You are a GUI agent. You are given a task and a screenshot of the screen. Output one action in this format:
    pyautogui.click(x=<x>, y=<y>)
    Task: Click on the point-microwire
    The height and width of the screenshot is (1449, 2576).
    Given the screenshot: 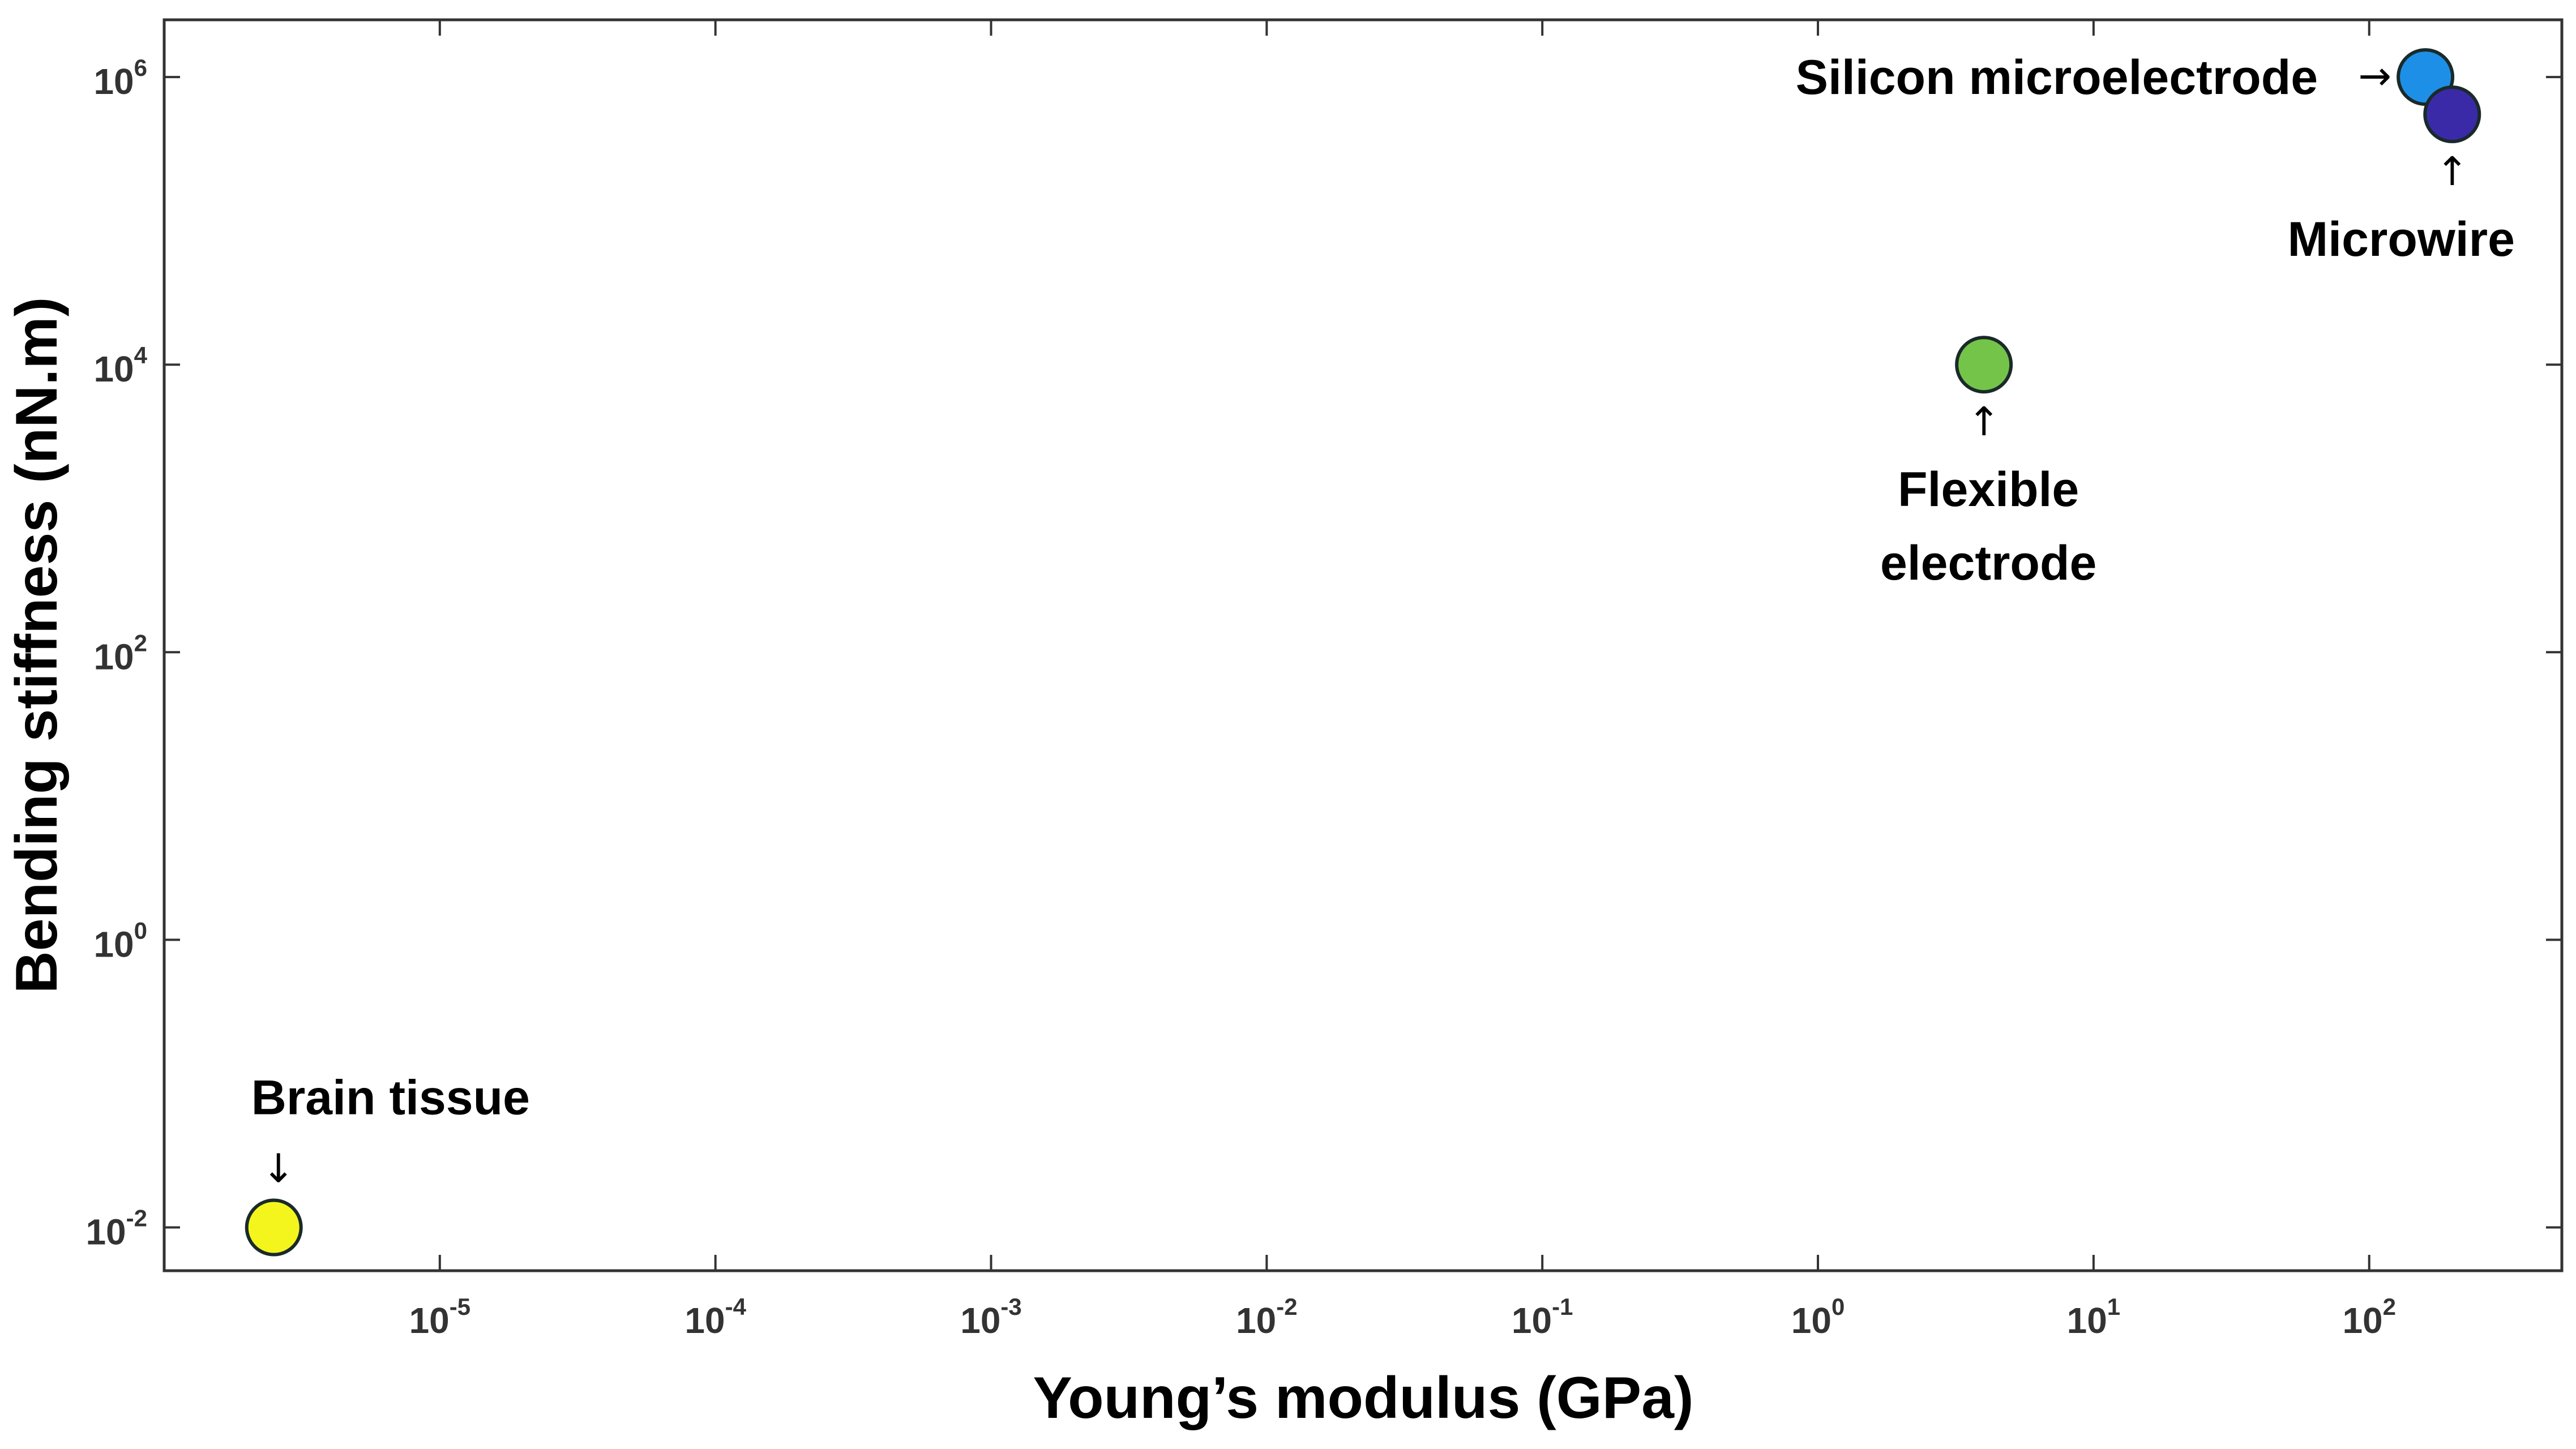 What is the action you would take?
    pyautogui.click(x=2452, y=115)
    